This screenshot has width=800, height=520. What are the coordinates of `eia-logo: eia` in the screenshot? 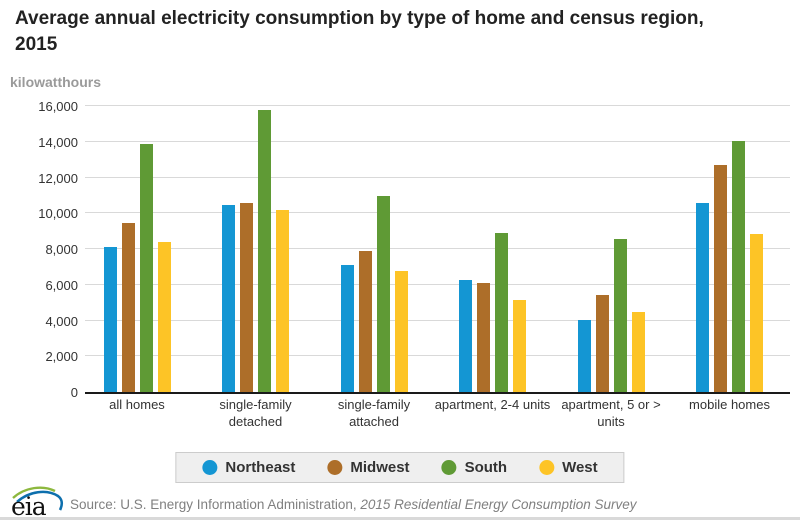 It's located at (37, 502).